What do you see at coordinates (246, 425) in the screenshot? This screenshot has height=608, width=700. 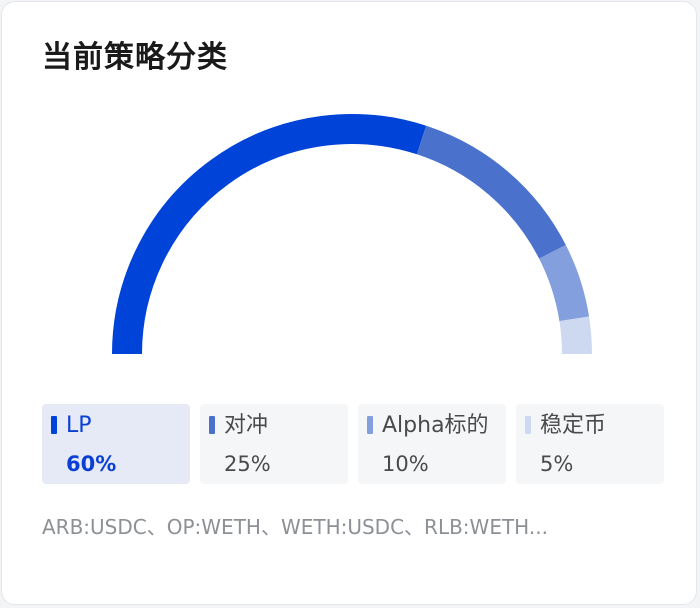 I see `legend-label-hedge: 对冲` at bounding box center [246, 425].